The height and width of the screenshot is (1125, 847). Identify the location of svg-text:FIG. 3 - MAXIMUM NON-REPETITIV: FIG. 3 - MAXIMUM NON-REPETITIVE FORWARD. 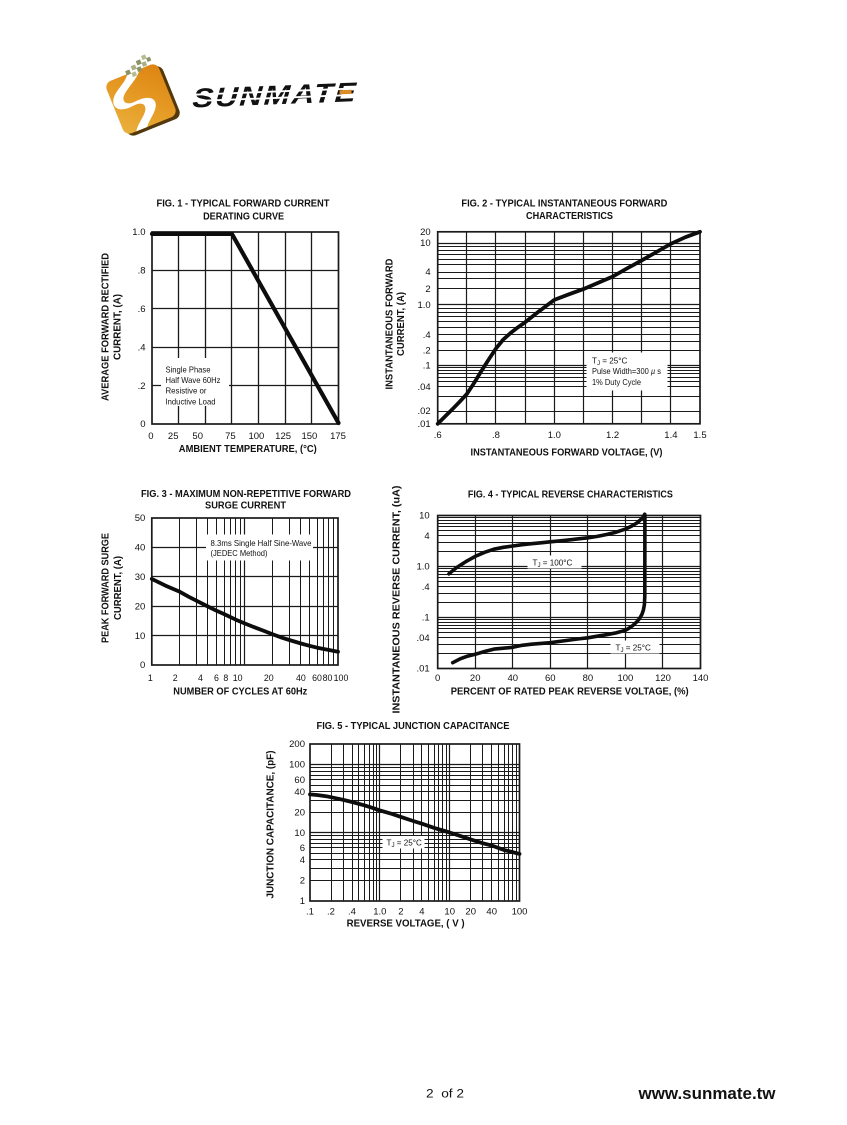
(246, 494).